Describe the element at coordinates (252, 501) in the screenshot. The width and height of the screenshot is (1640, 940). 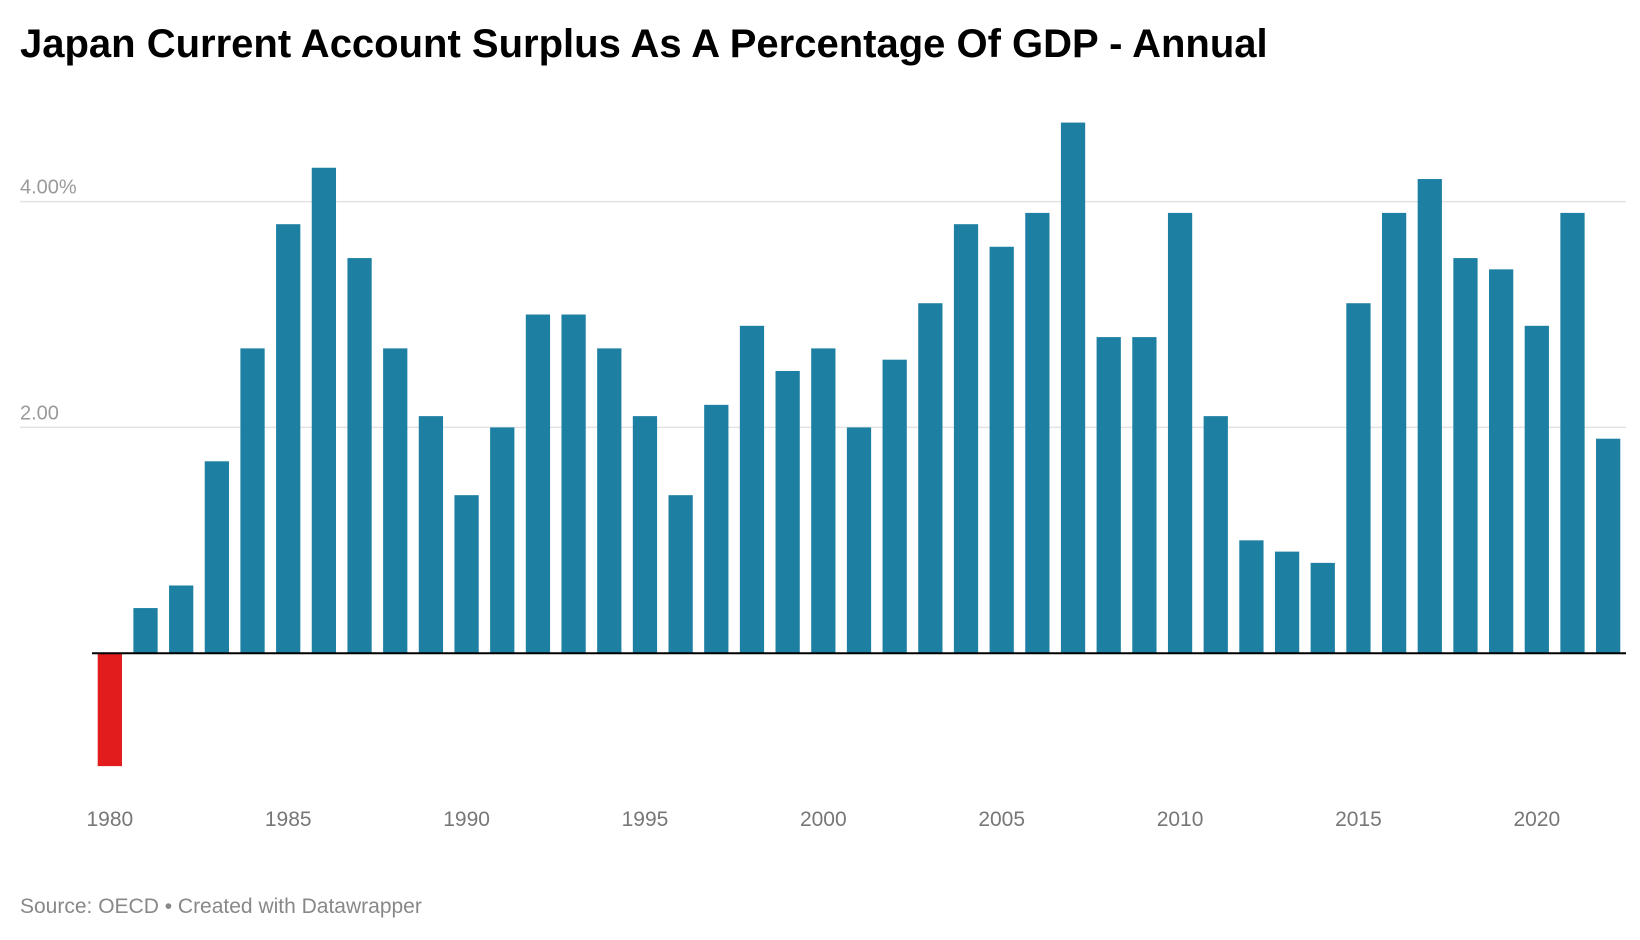
I see `bar-1984` at that location.